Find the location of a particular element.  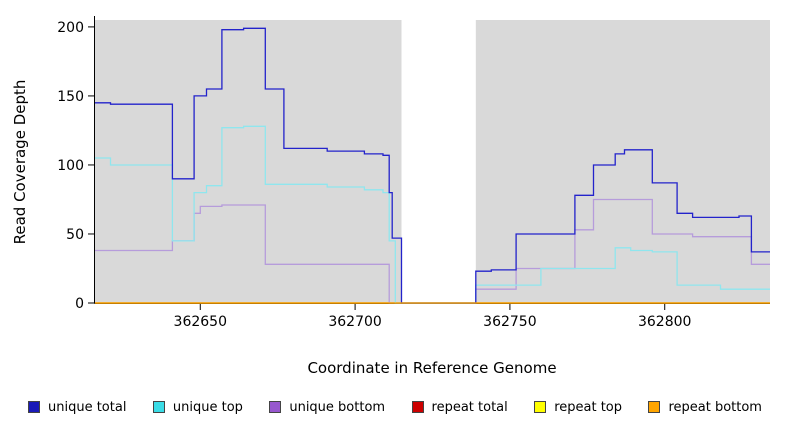

legend-swatch-repeat-total is located at coordinates (417, 407).